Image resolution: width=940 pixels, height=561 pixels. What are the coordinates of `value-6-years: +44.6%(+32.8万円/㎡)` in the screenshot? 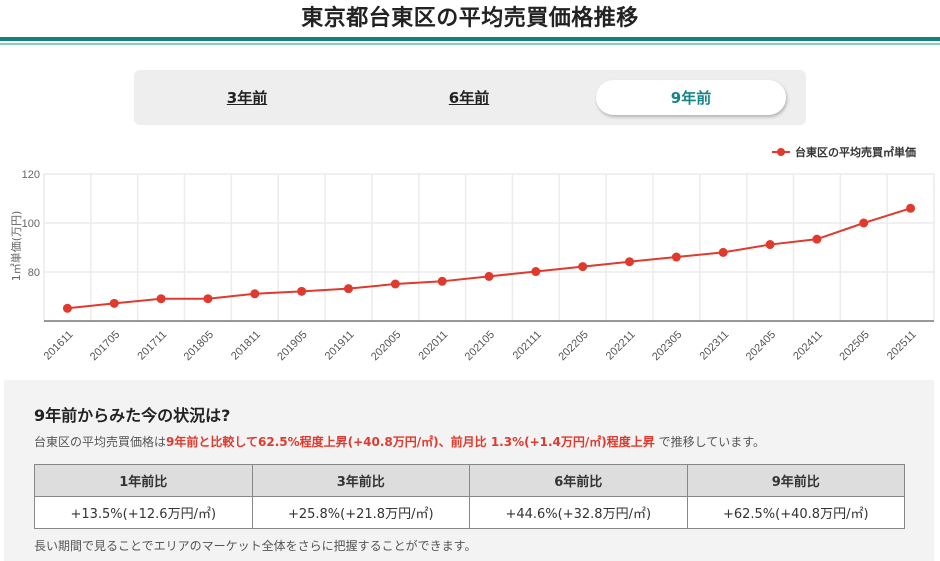 It's located at (578, 512).